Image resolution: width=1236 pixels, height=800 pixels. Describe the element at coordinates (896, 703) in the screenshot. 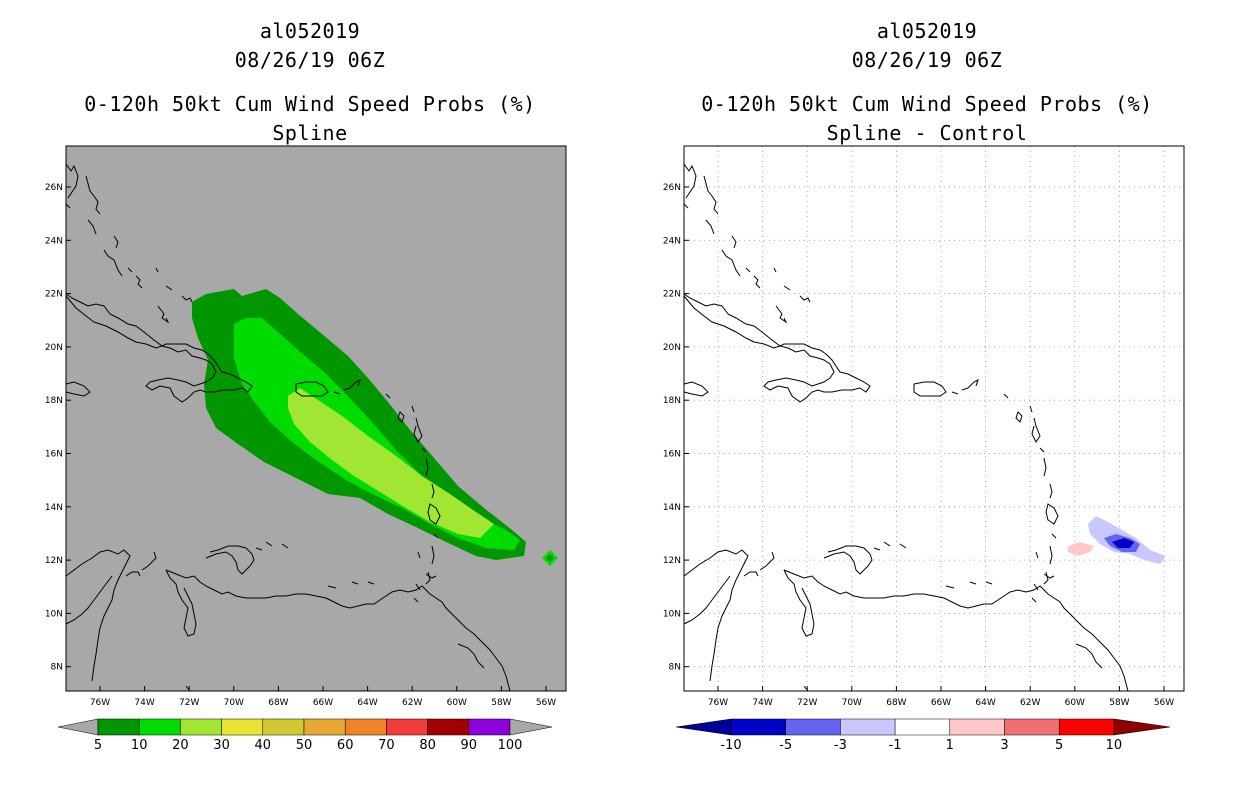

I see `right-lon-label: 68W` at that location.